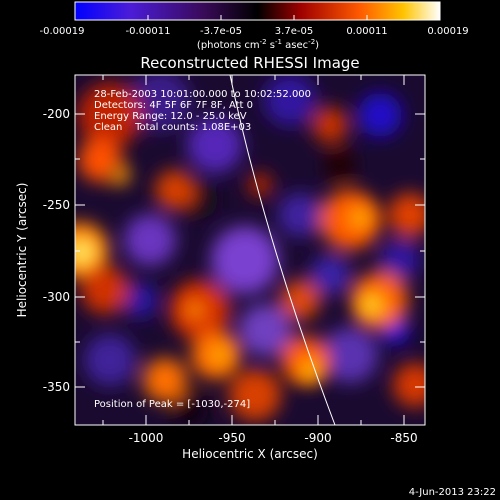  I want to click on info-line-detectors: Detectors: 4F 5F 6F 7F 8F, Att 0, so click(173, 105).